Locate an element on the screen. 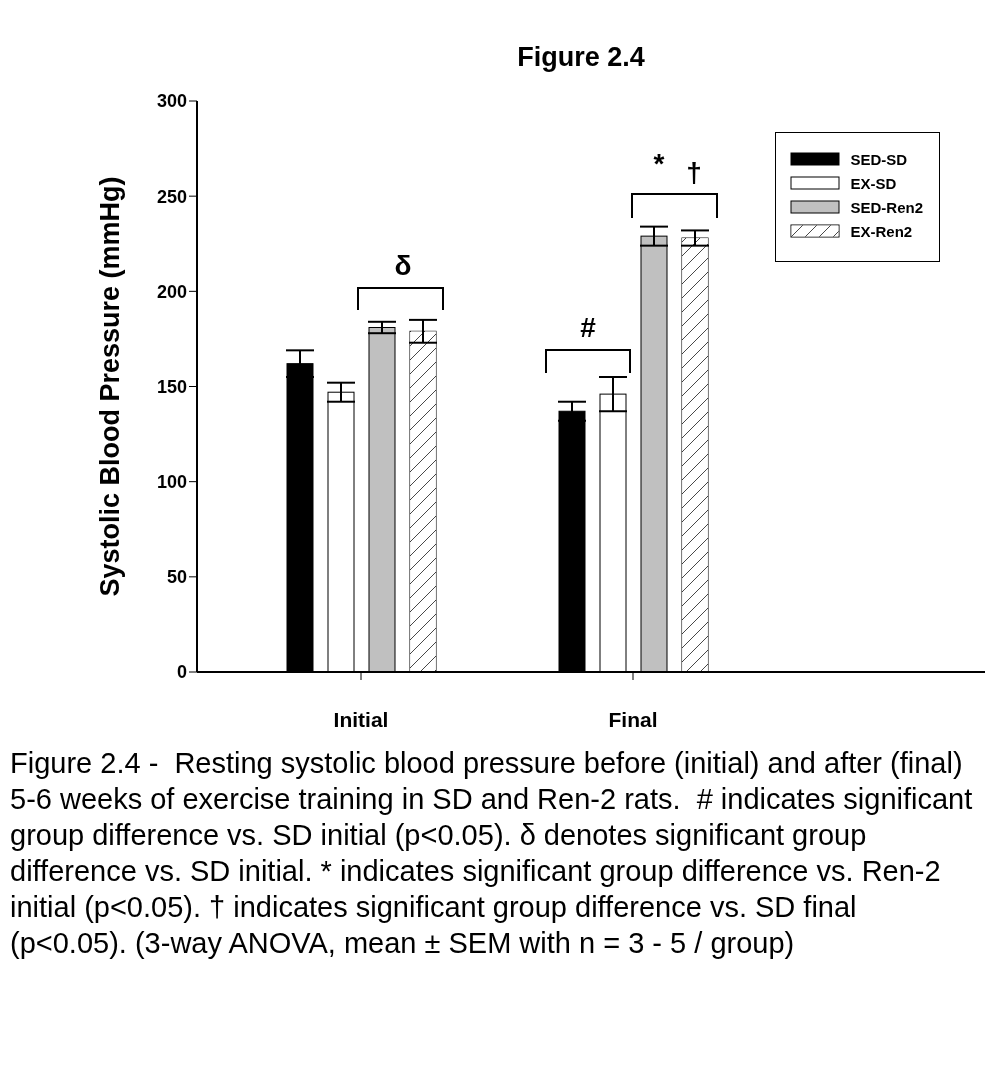 This screenshot has width=985, height=1076. y-axis-title: Systolic Blood Pressure (mmHg) is located at coordinates (110, 386).